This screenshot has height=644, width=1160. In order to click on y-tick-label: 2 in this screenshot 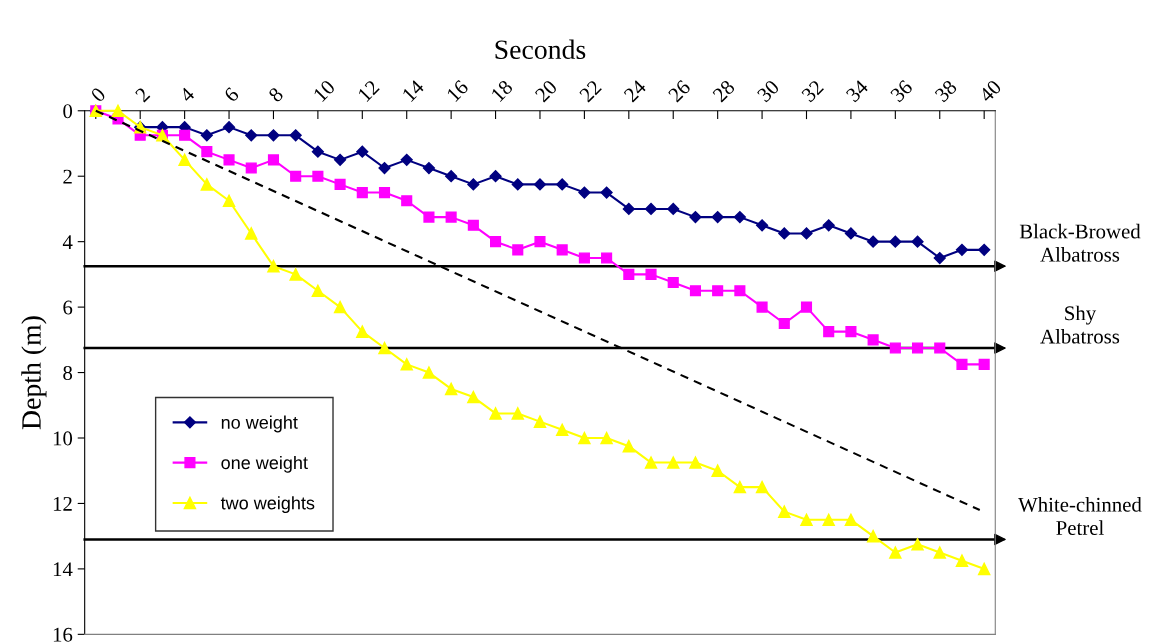, I will do `click(67, 176)`.